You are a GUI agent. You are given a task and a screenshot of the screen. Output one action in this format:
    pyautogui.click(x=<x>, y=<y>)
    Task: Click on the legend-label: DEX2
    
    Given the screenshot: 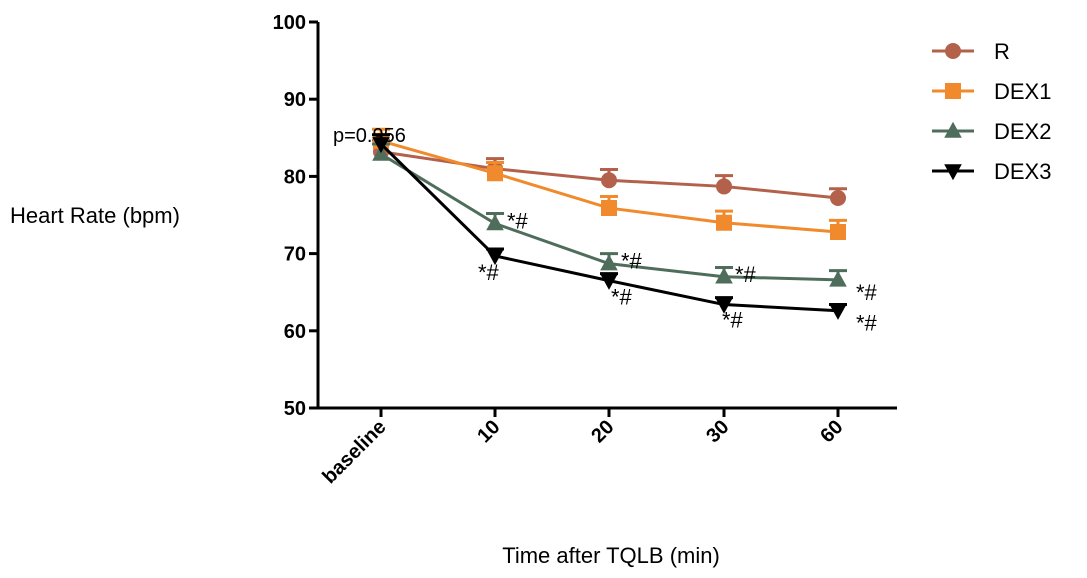 What is the action you would take?
    pyautogui.click(x=1022, y=131)
    